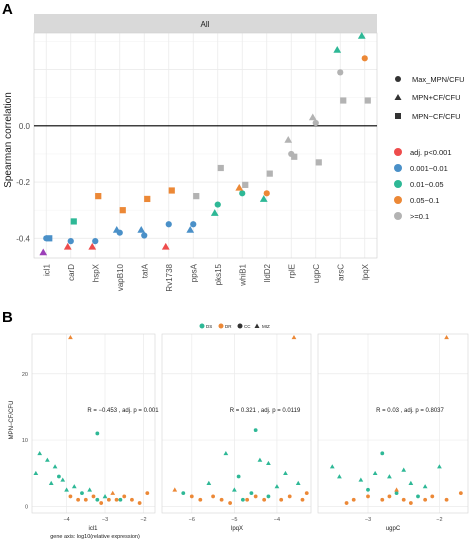  What do you see at coordinates (26, 507) in the screenshot?
I see `y-tick-label: 0` at bounding box center [26, 507].